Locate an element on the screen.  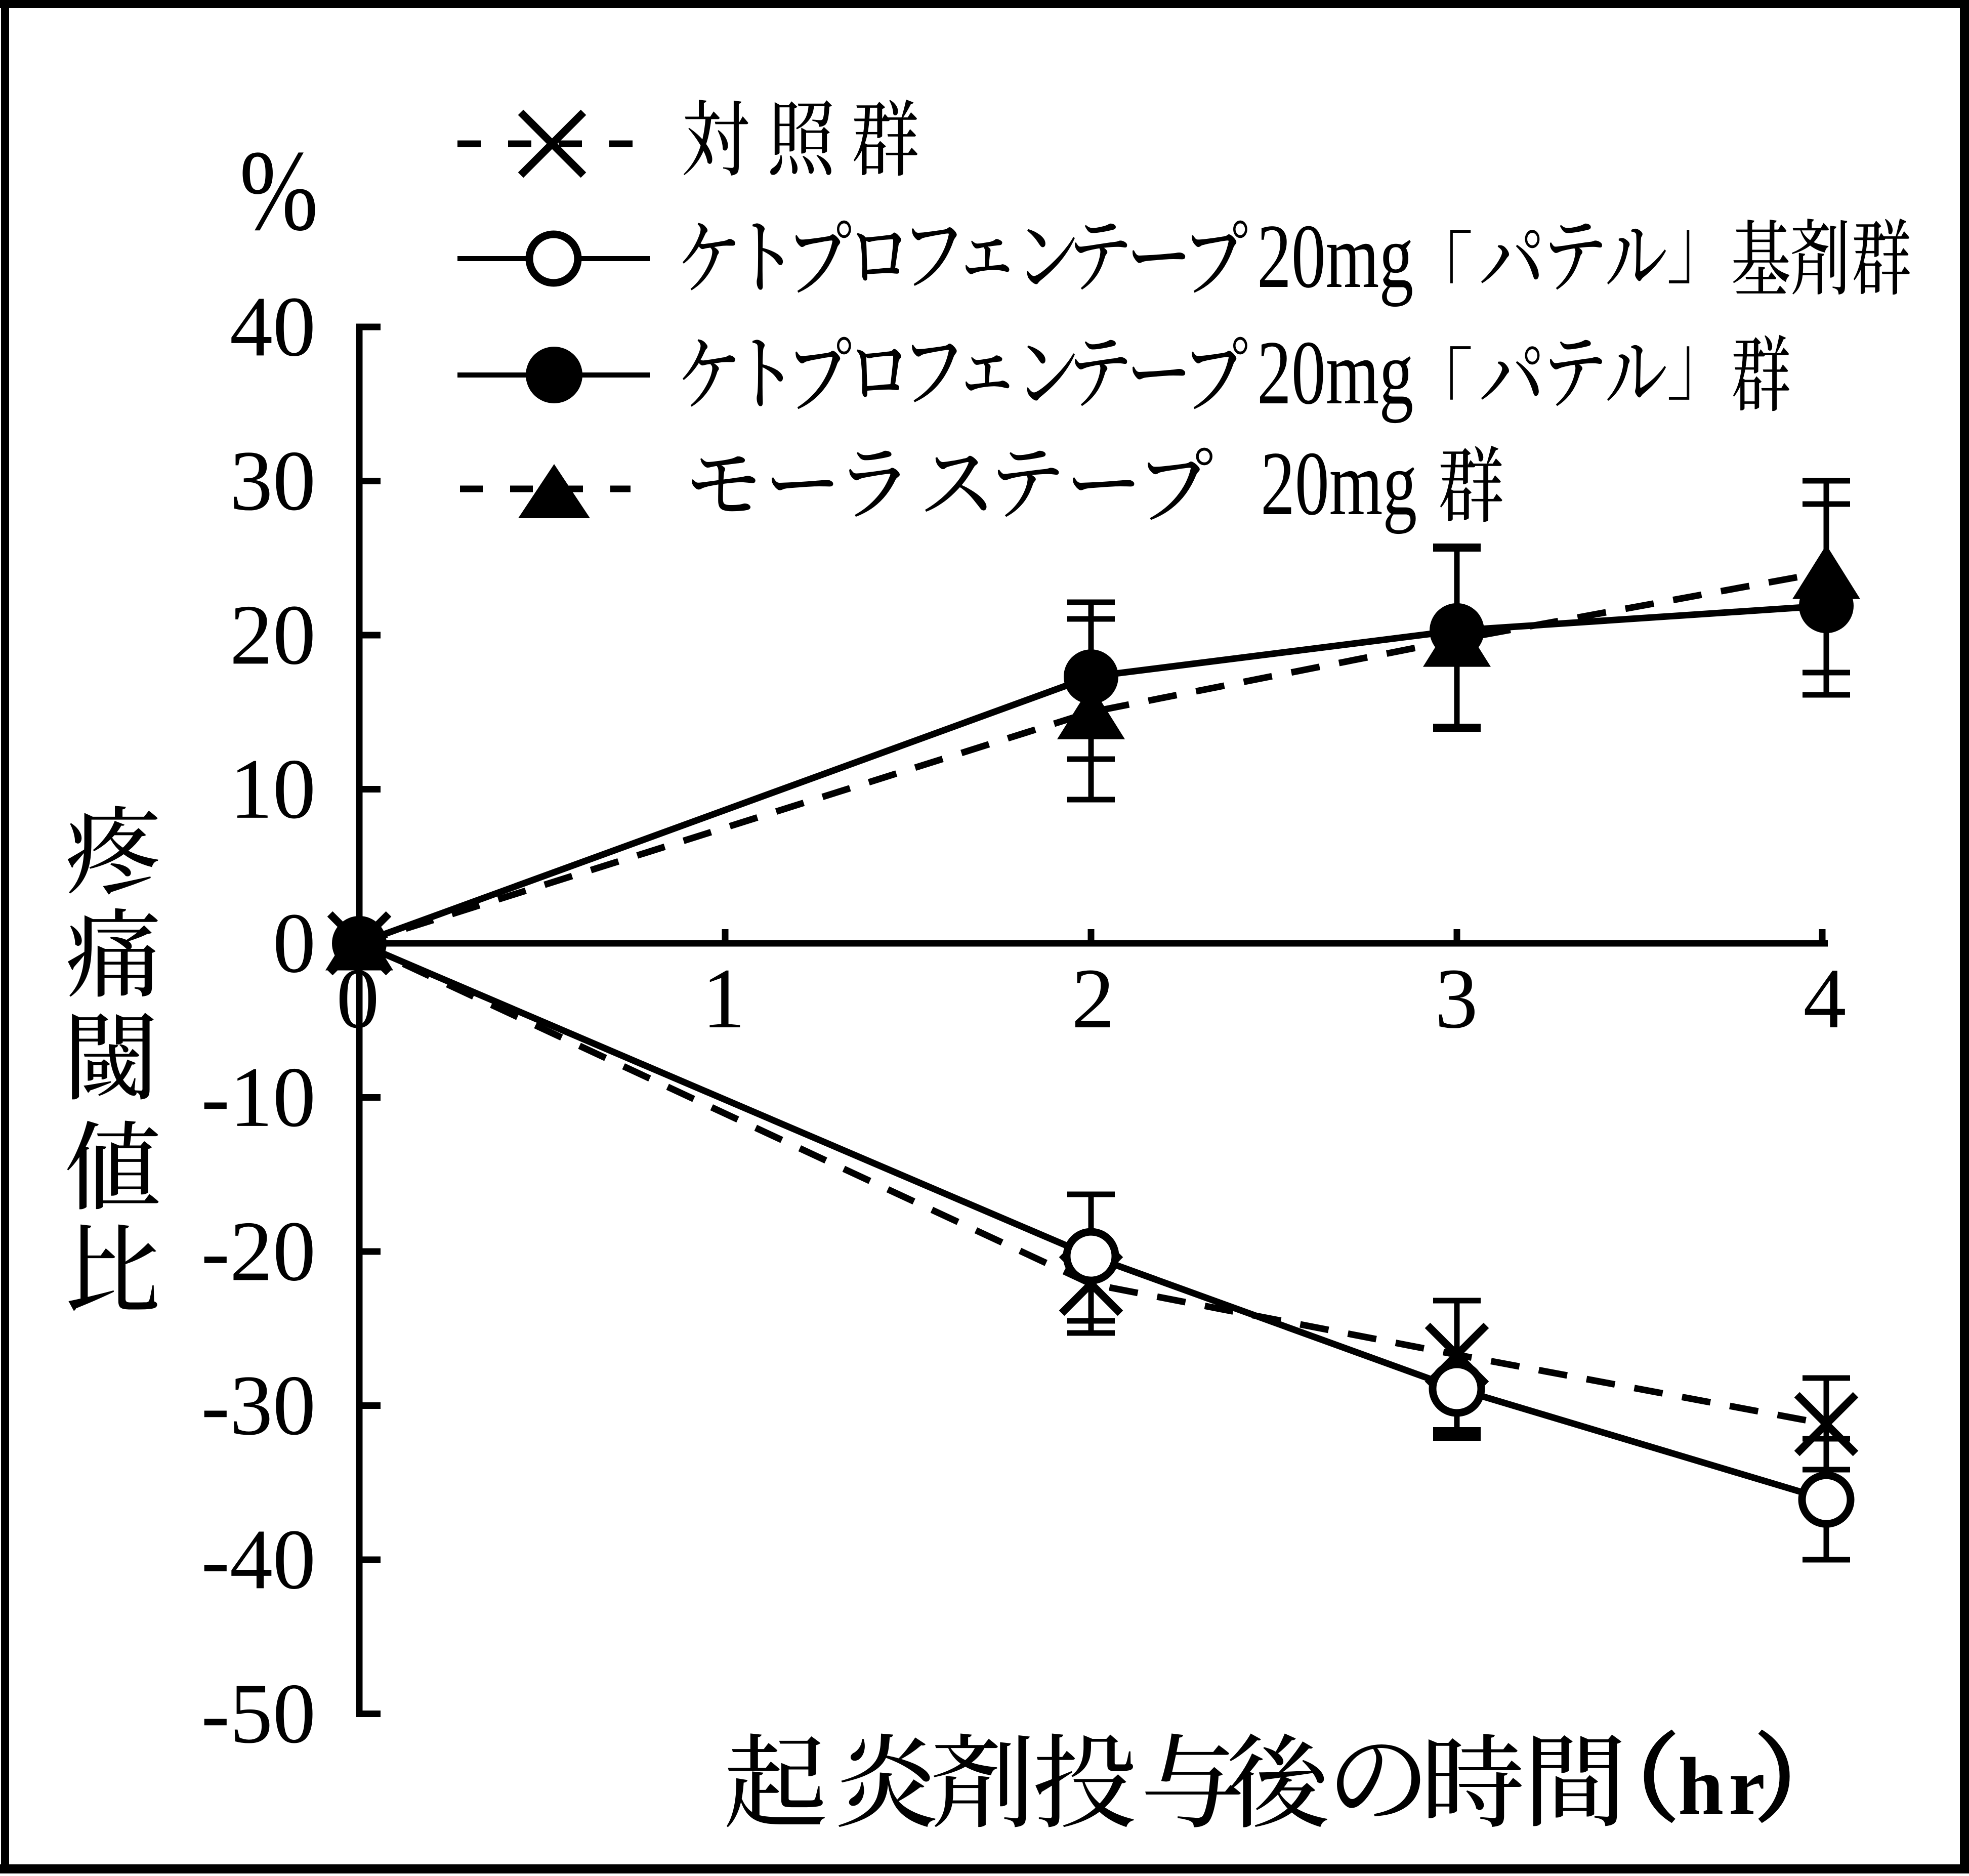
svg-text: -40 is located at coordinates (258, 1560).